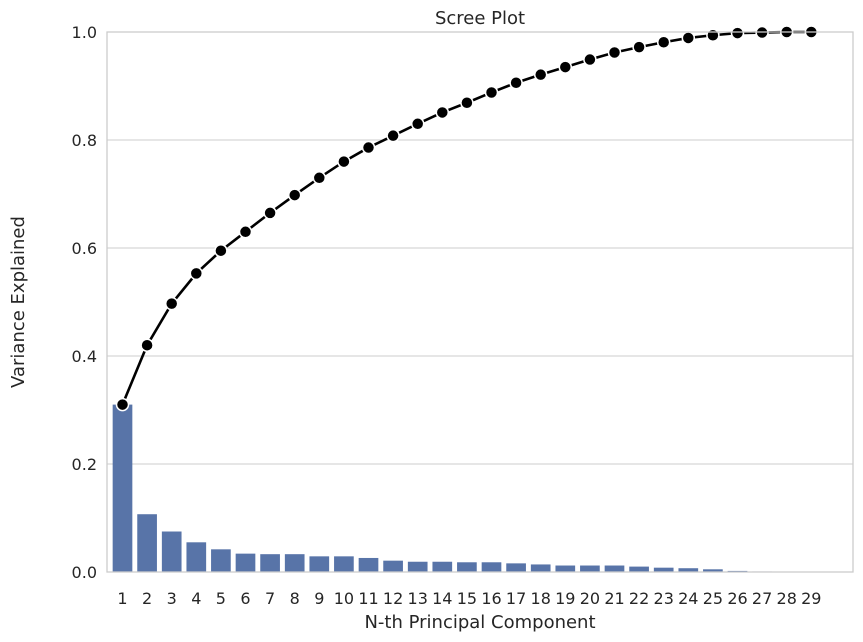 This screenshot has height=642, width=863. Describe the element at coordinates (664, 598) in the screenshot. I see `x-tick-label: 23` at that location.